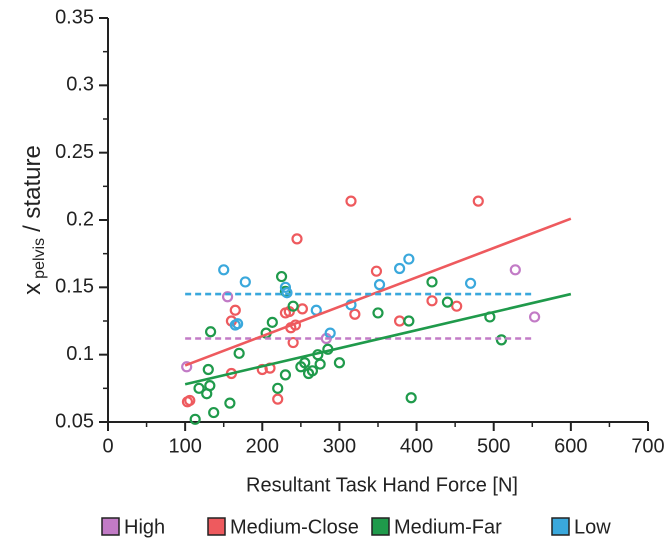  What do you see at coordinates (144, 527) in the screenshot?
I see `legend-label: High` at bounding box center [144, 527].